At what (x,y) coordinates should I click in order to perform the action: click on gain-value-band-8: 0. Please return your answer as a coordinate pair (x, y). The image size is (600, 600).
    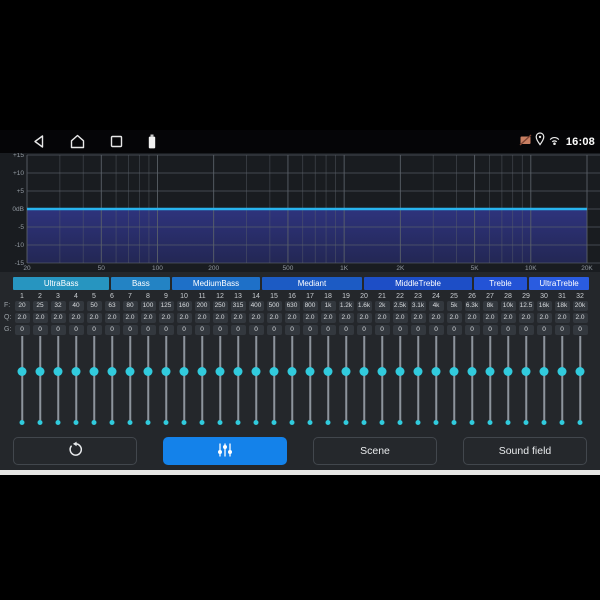
    Looking at the image, I should click on (148, 329).